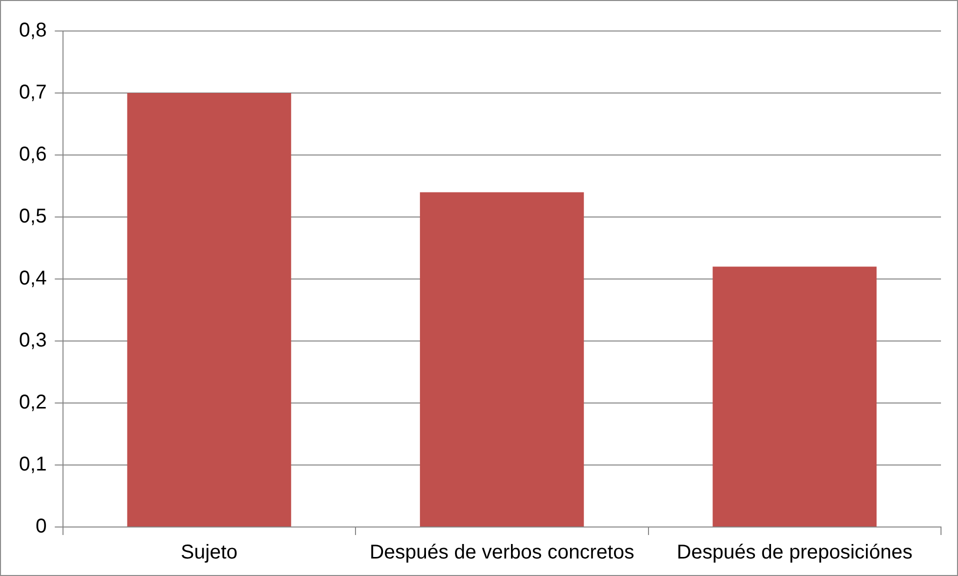  Describe the element at coordinates (794, 553) in the screenshot. I see `x-tick-label: Después de preposiciónes` at that location.